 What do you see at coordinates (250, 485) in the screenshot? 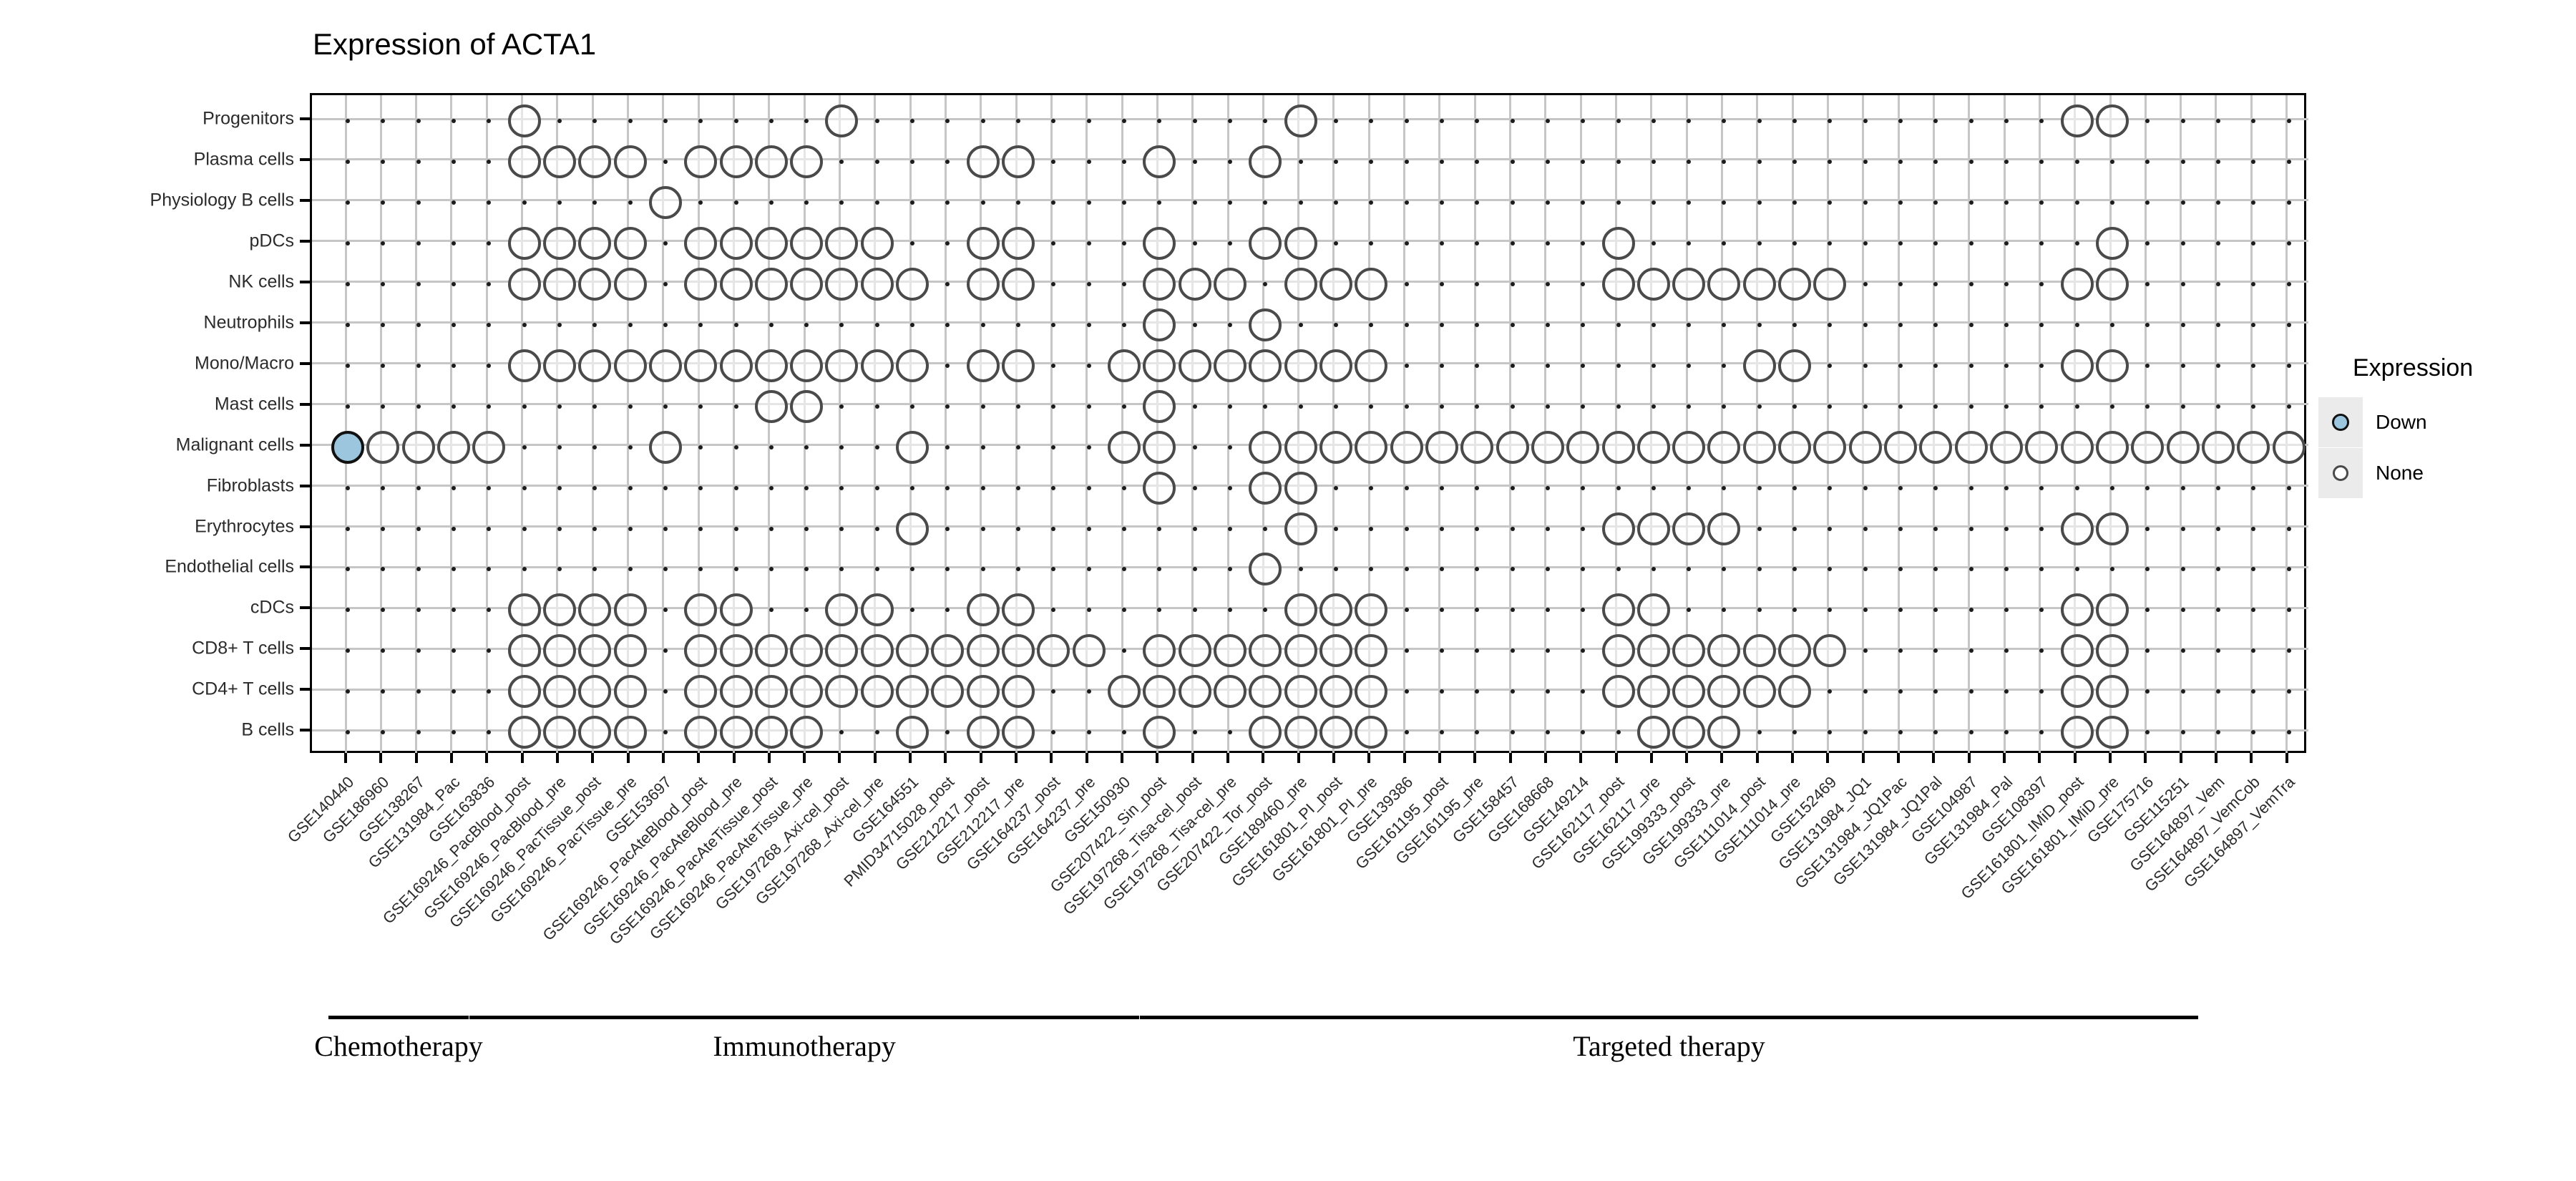
I see `y-axis-label: Fibroblasts` at bounding box center [250, 485].